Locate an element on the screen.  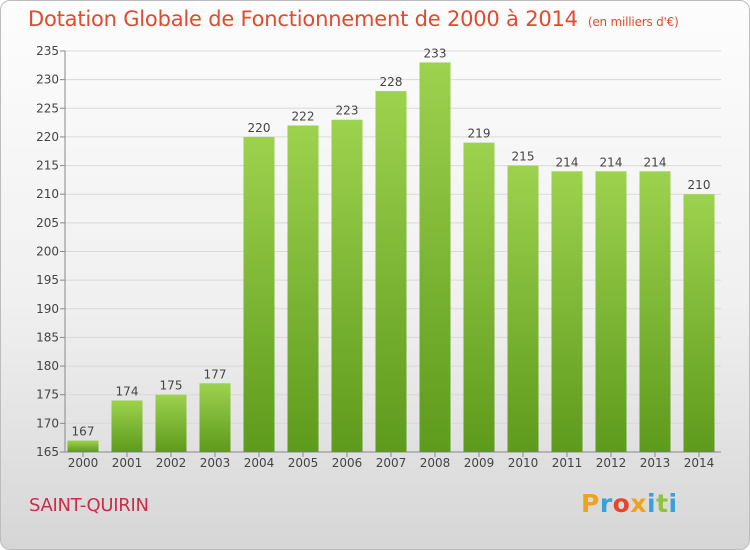
y-tick-label: 185 is located at coordinates (47, 337).